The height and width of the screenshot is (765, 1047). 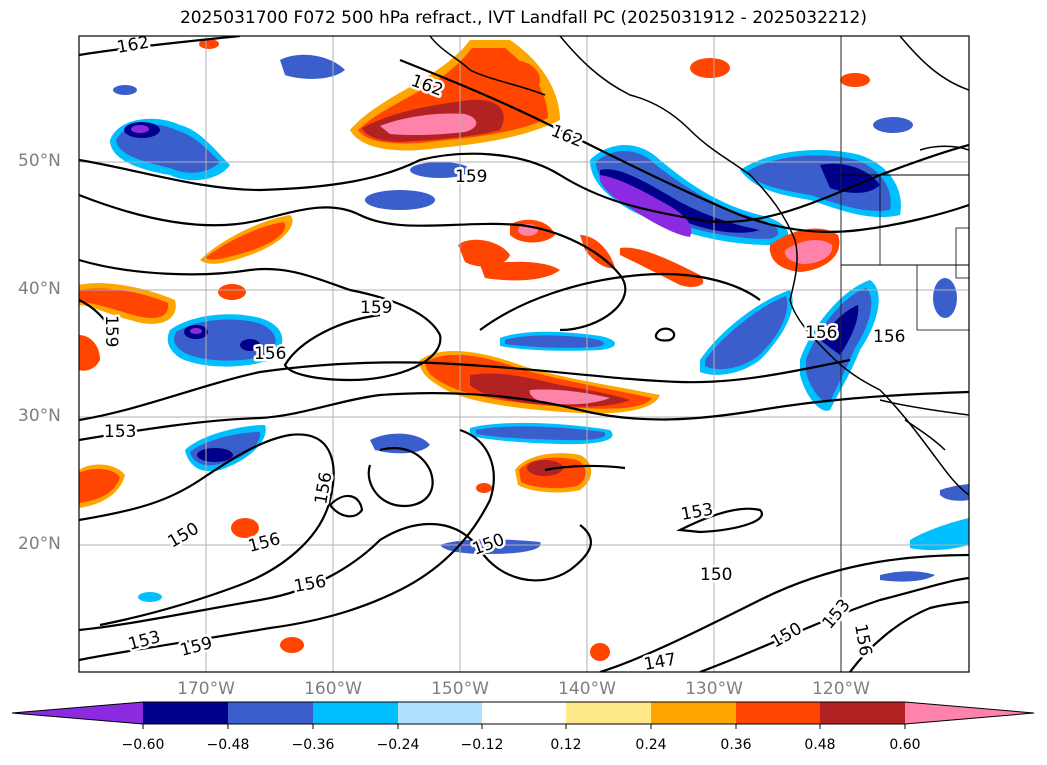 I want to click on colorbar-tick-label: 0.60, so click(x=905, y=745).